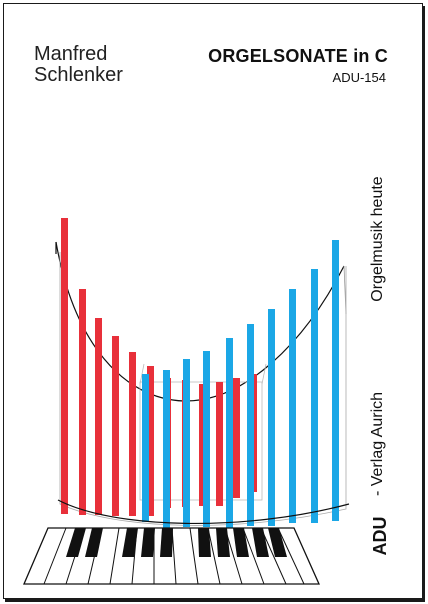 The image size is (428, 604). I want to click on adu-logo-icon: ADU, so click(380, 536).